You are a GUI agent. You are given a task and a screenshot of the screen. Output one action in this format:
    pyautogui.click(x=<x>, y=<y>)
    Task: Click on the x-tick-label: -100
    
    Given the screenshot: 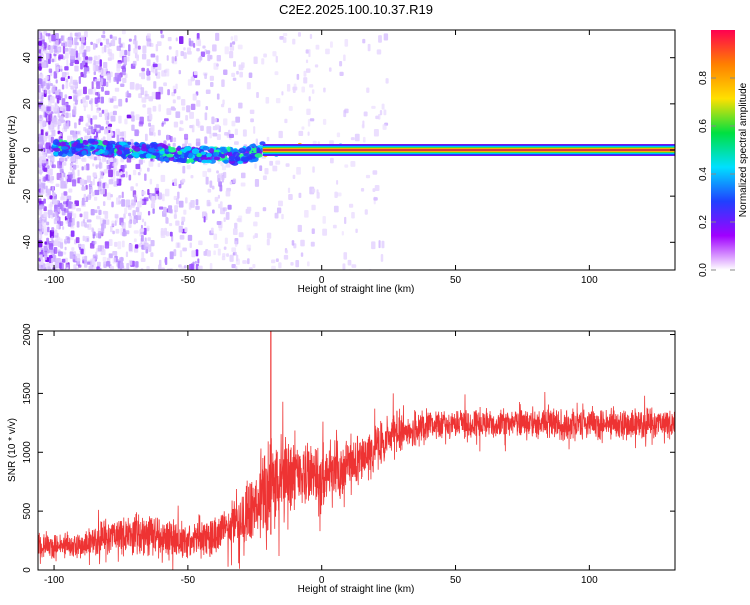 What is the action you would take?
    pyautogui.click(x=54, y=580)
    